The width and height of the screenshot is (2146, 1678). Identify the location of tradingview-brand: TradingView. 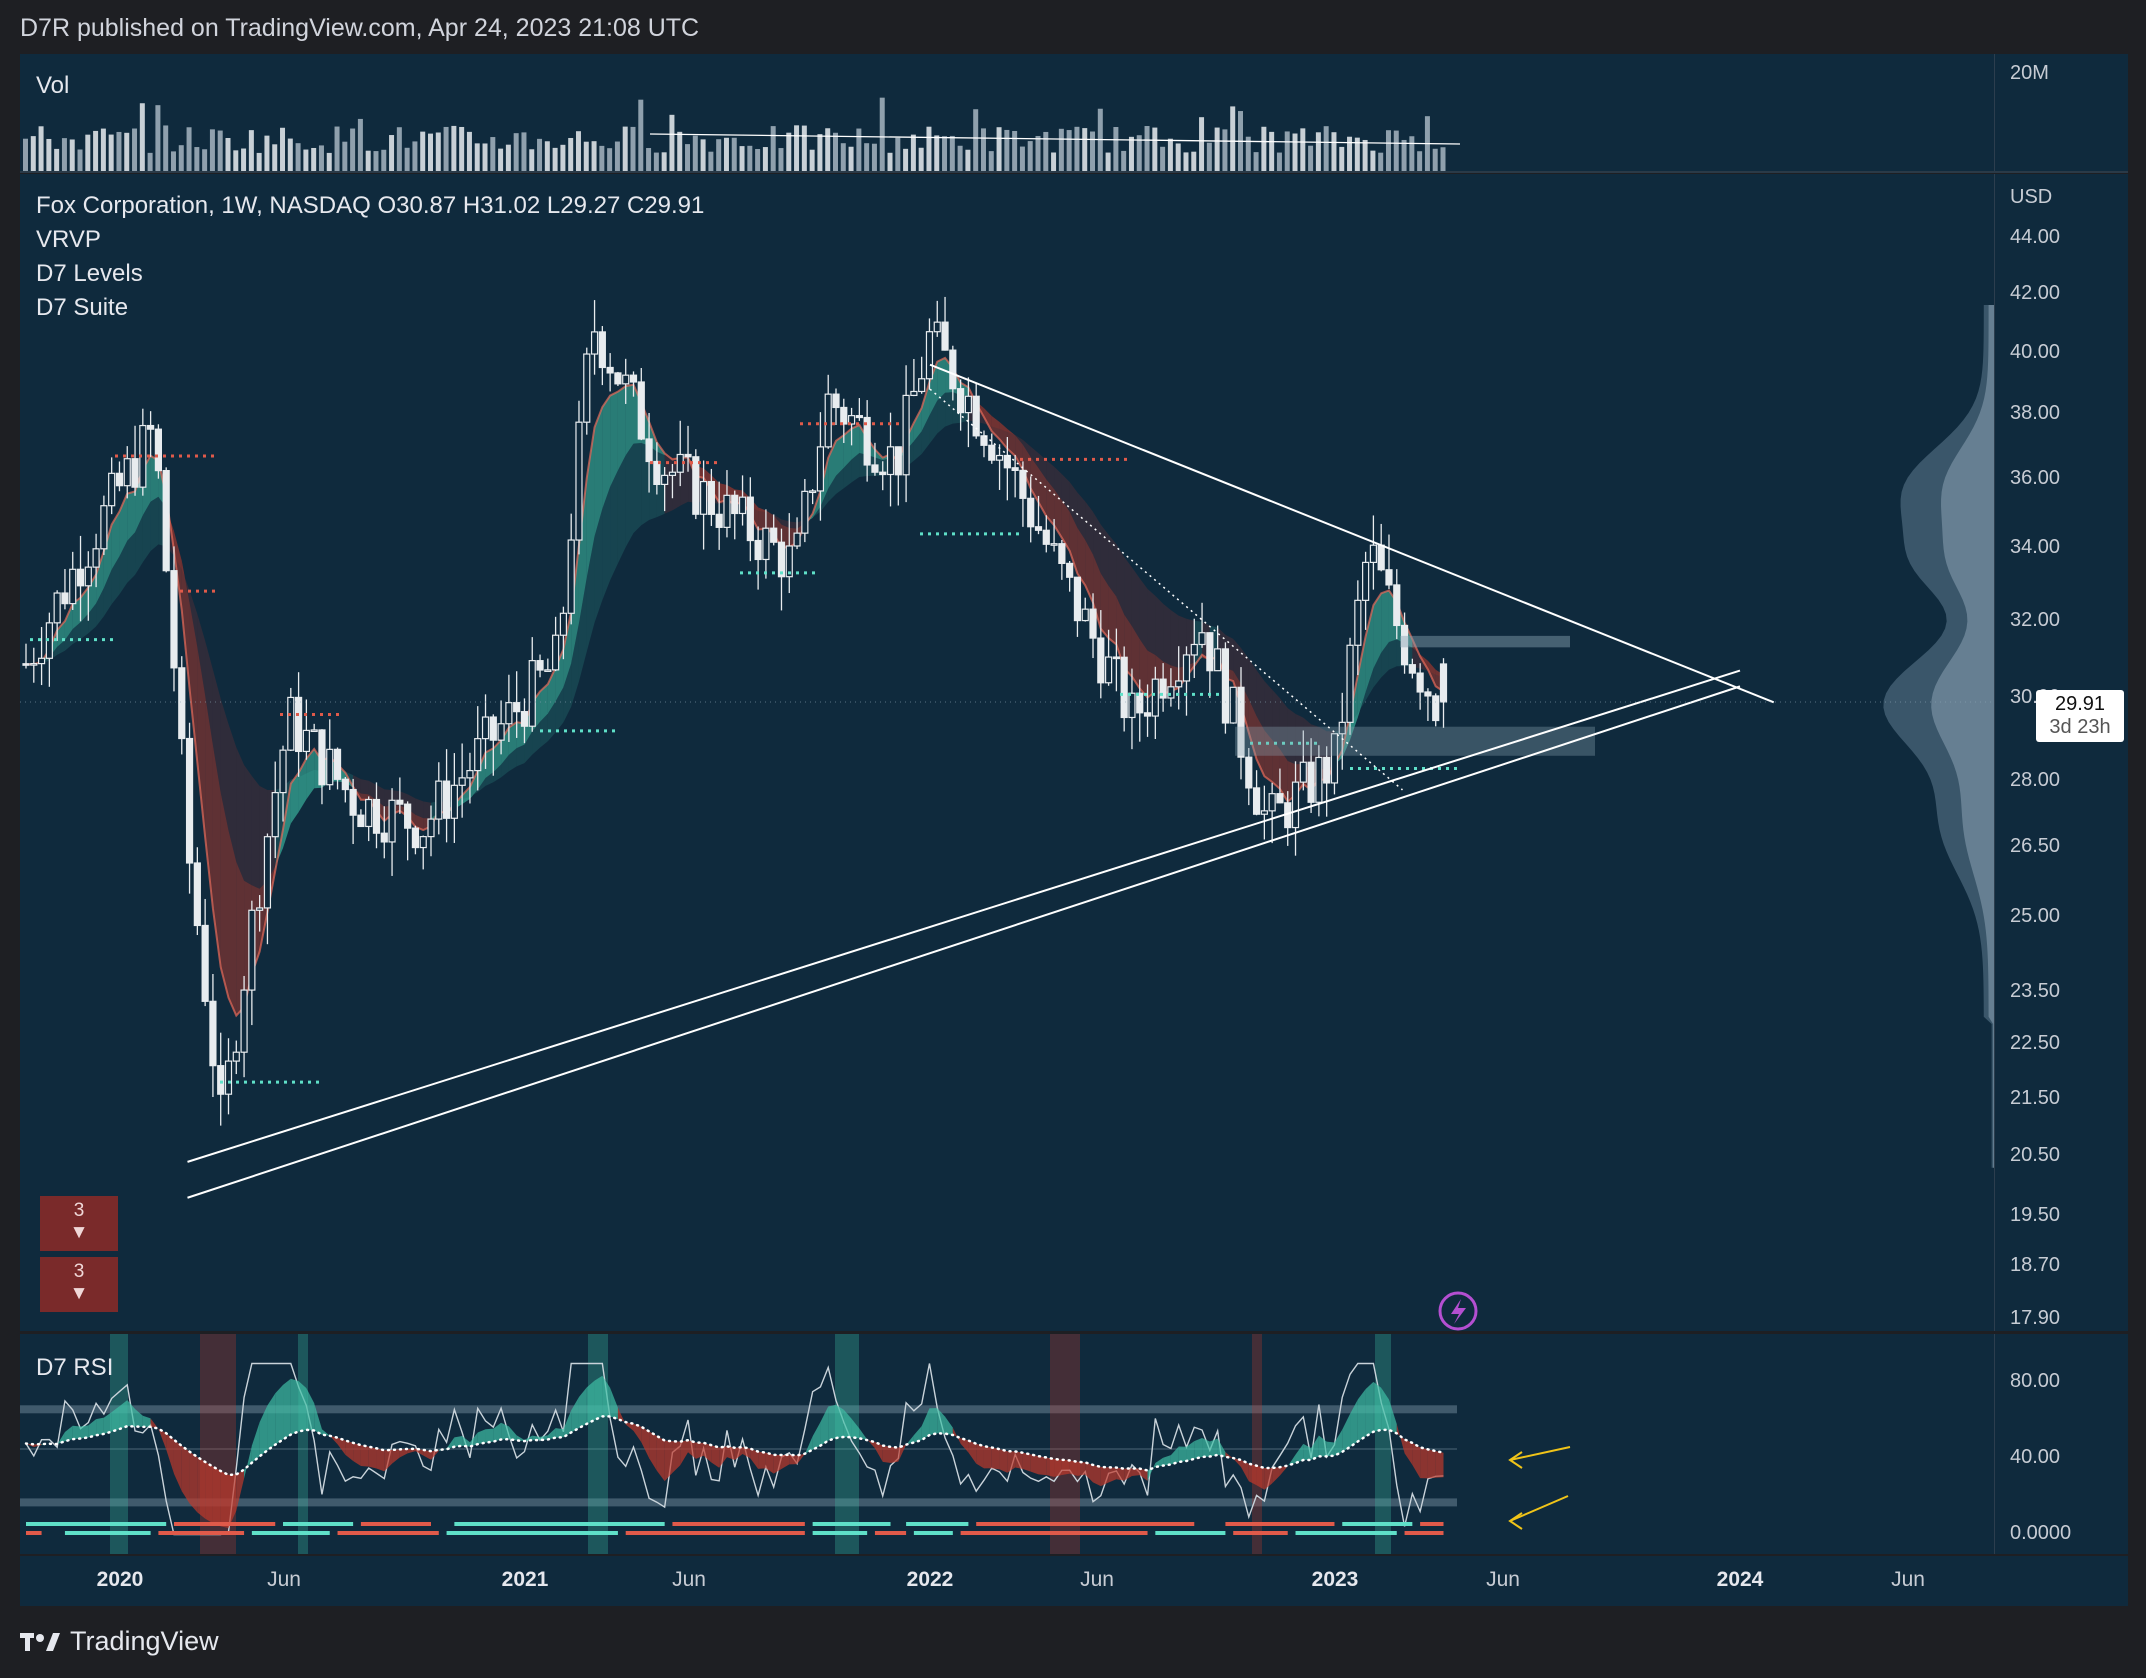
(119, 1641).